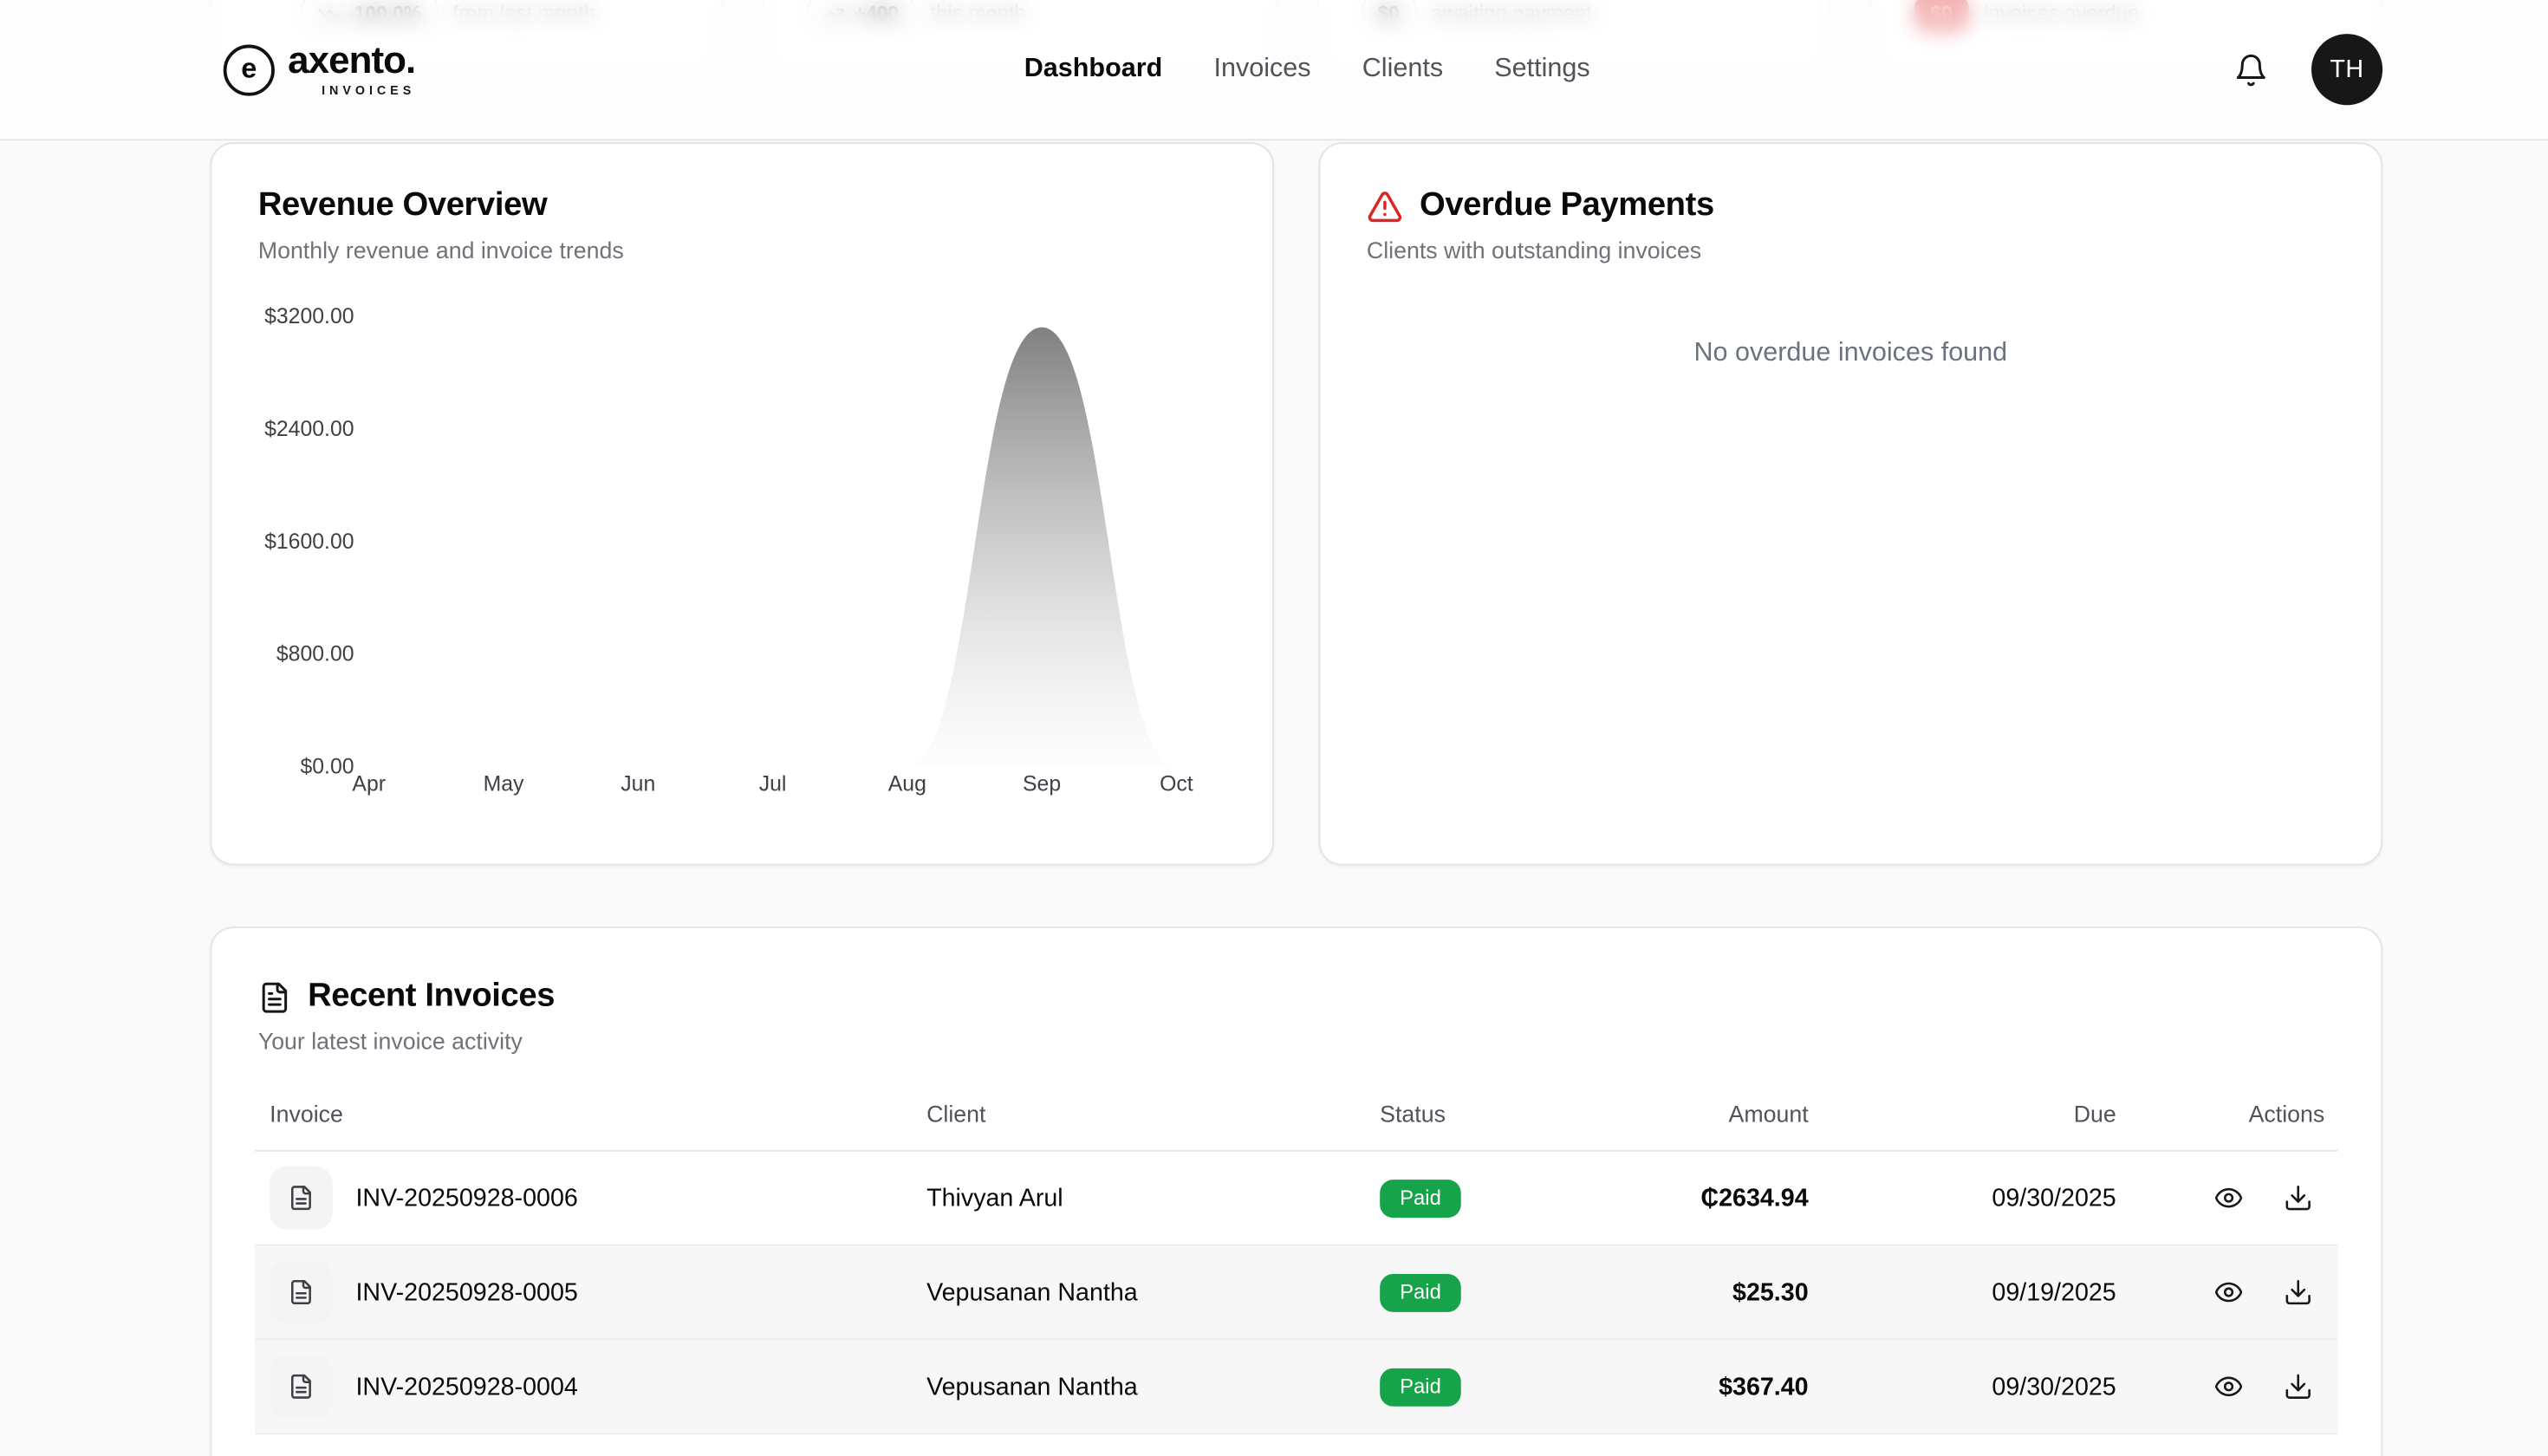 The width and height of the screenshot is (2548, 1456). Describe the element at coordinates (306, 1114) in the screenshot. I see `col-header-invoice: Invoice` at that location.